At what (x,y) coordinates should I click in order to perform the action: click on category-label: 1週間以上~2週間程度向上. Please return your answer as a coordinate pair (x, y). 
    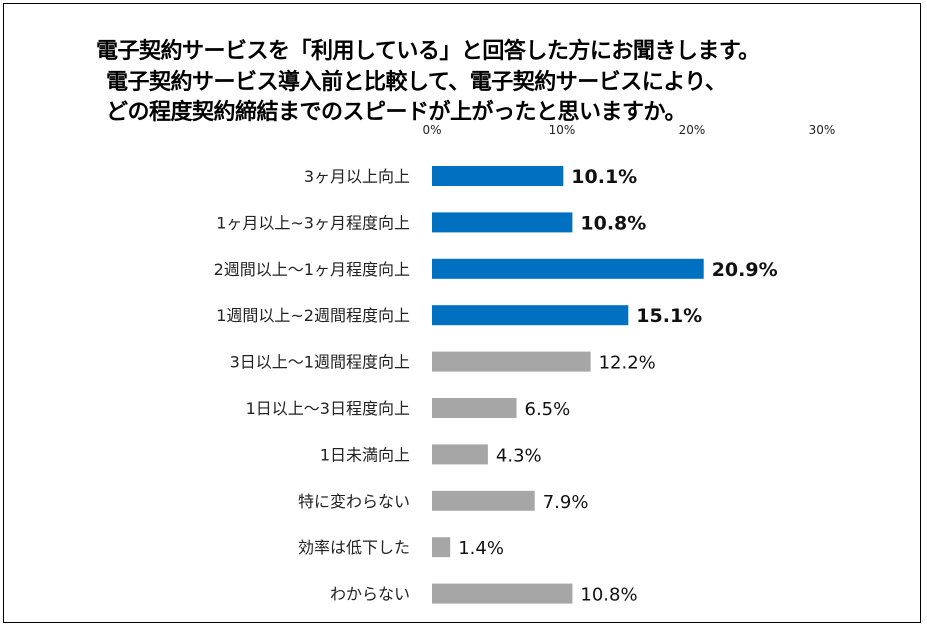
    Looking at the image, I should click on (313, 315).